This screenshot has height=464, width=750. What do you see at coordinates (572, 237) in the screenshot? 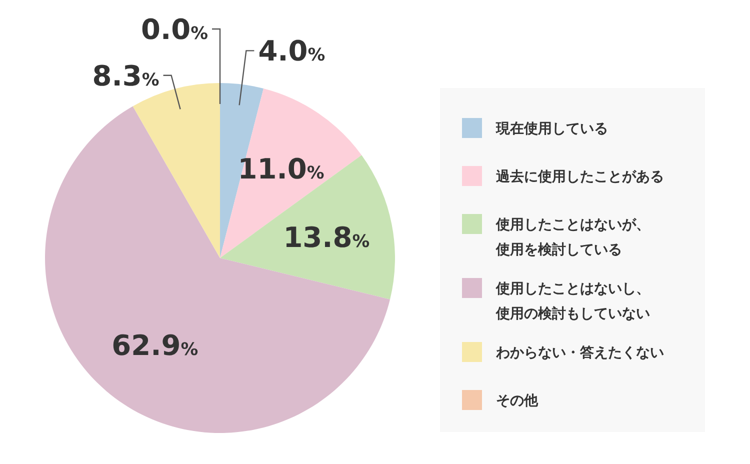
I see `legend-label: 使用したことはないが、使用を検討している` at bounding box center [572, 237].